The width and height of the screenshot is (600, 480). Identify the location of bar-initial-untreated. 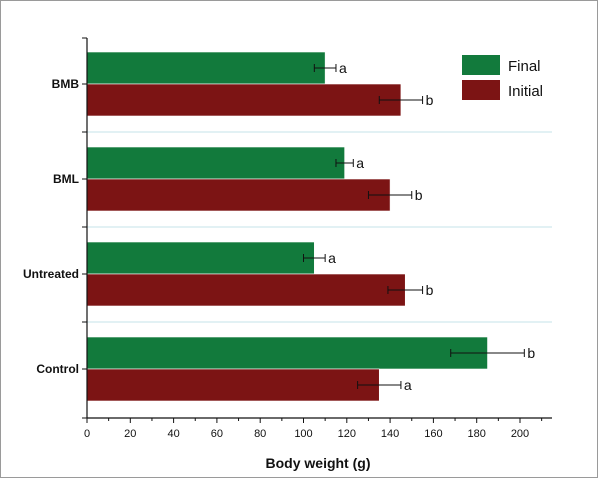
(246, 290).